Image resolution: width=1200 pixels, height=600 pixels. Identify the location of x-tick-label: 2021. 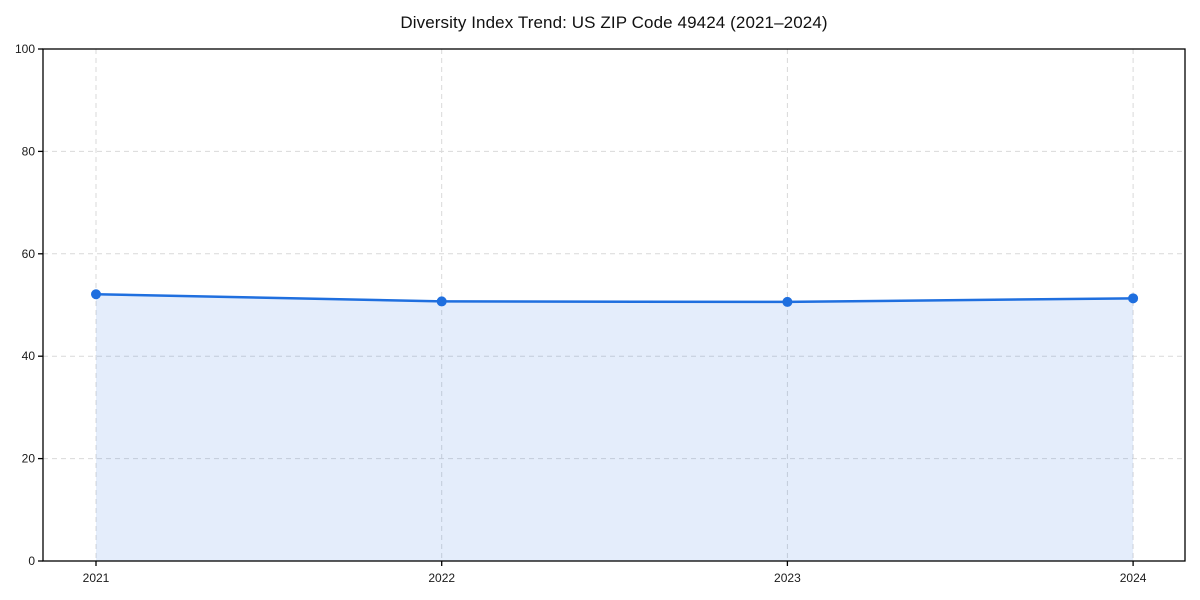
(96, 578).